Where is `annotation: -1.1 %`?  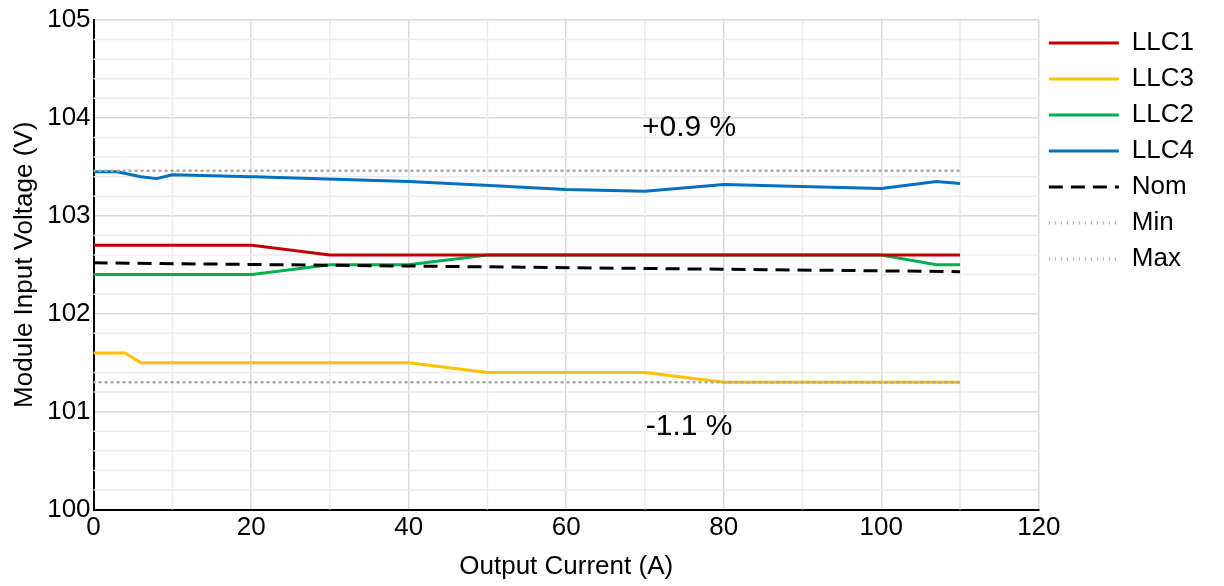
annotation: -1.1 % is located at coordinates (689, 424).